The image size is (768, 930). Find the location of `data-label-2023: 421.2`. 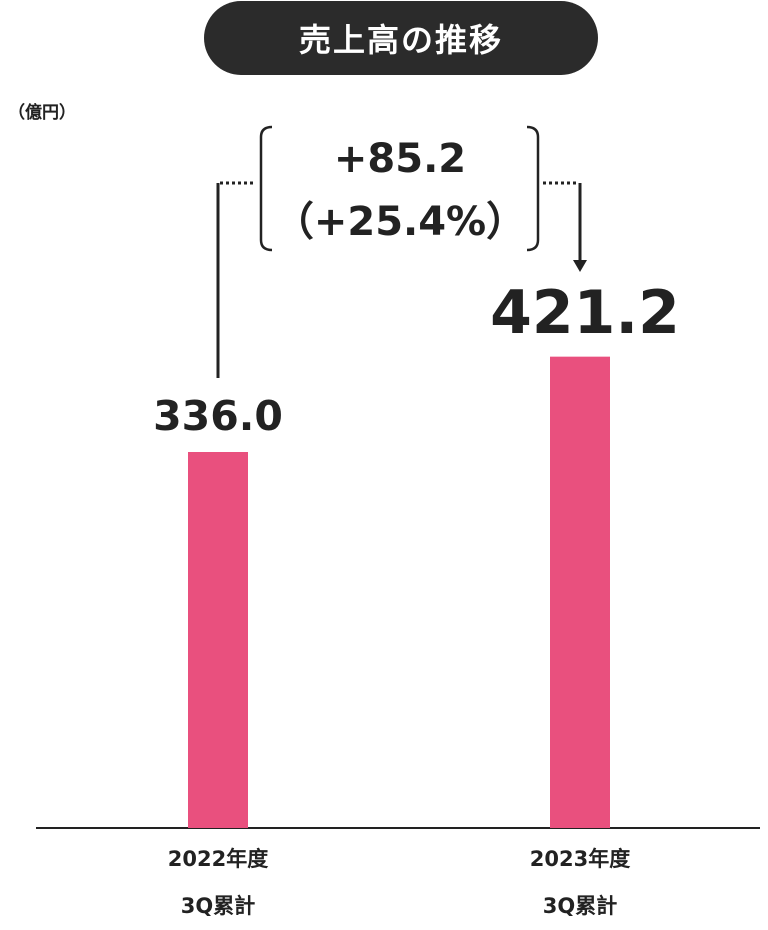

data-label-2023: 421.2 is located at coordinates (585, 313).